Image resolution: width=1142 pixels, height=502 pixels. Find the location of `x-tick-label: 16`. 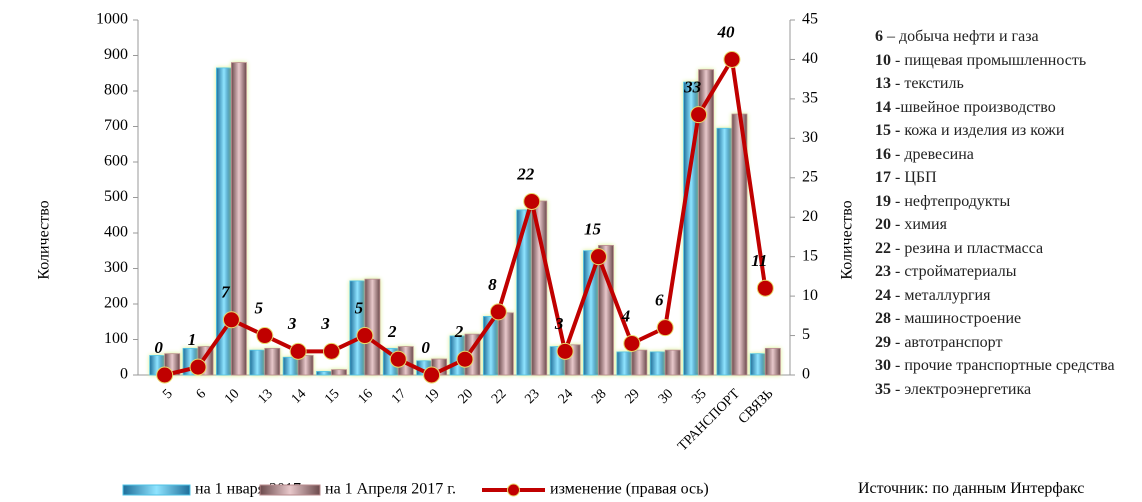

x-tick-label: 16 is located at coordinates (365, 396).